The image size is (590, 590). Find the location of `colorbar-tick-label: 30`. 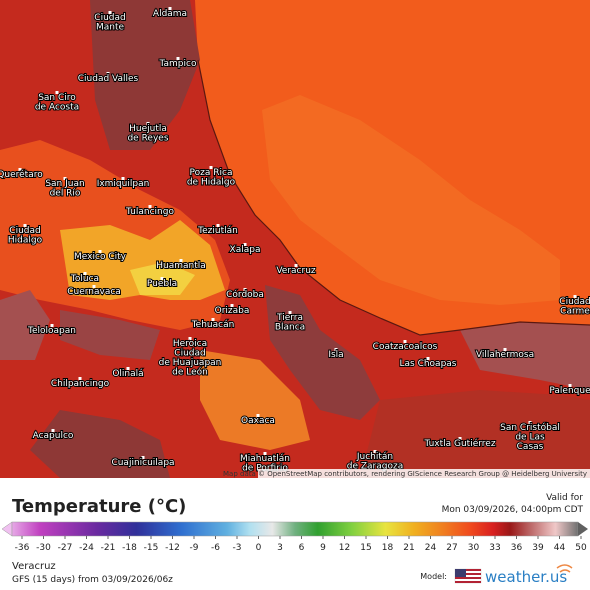

colorbar-tick-label: 30 is located at coordinates (474, 548).